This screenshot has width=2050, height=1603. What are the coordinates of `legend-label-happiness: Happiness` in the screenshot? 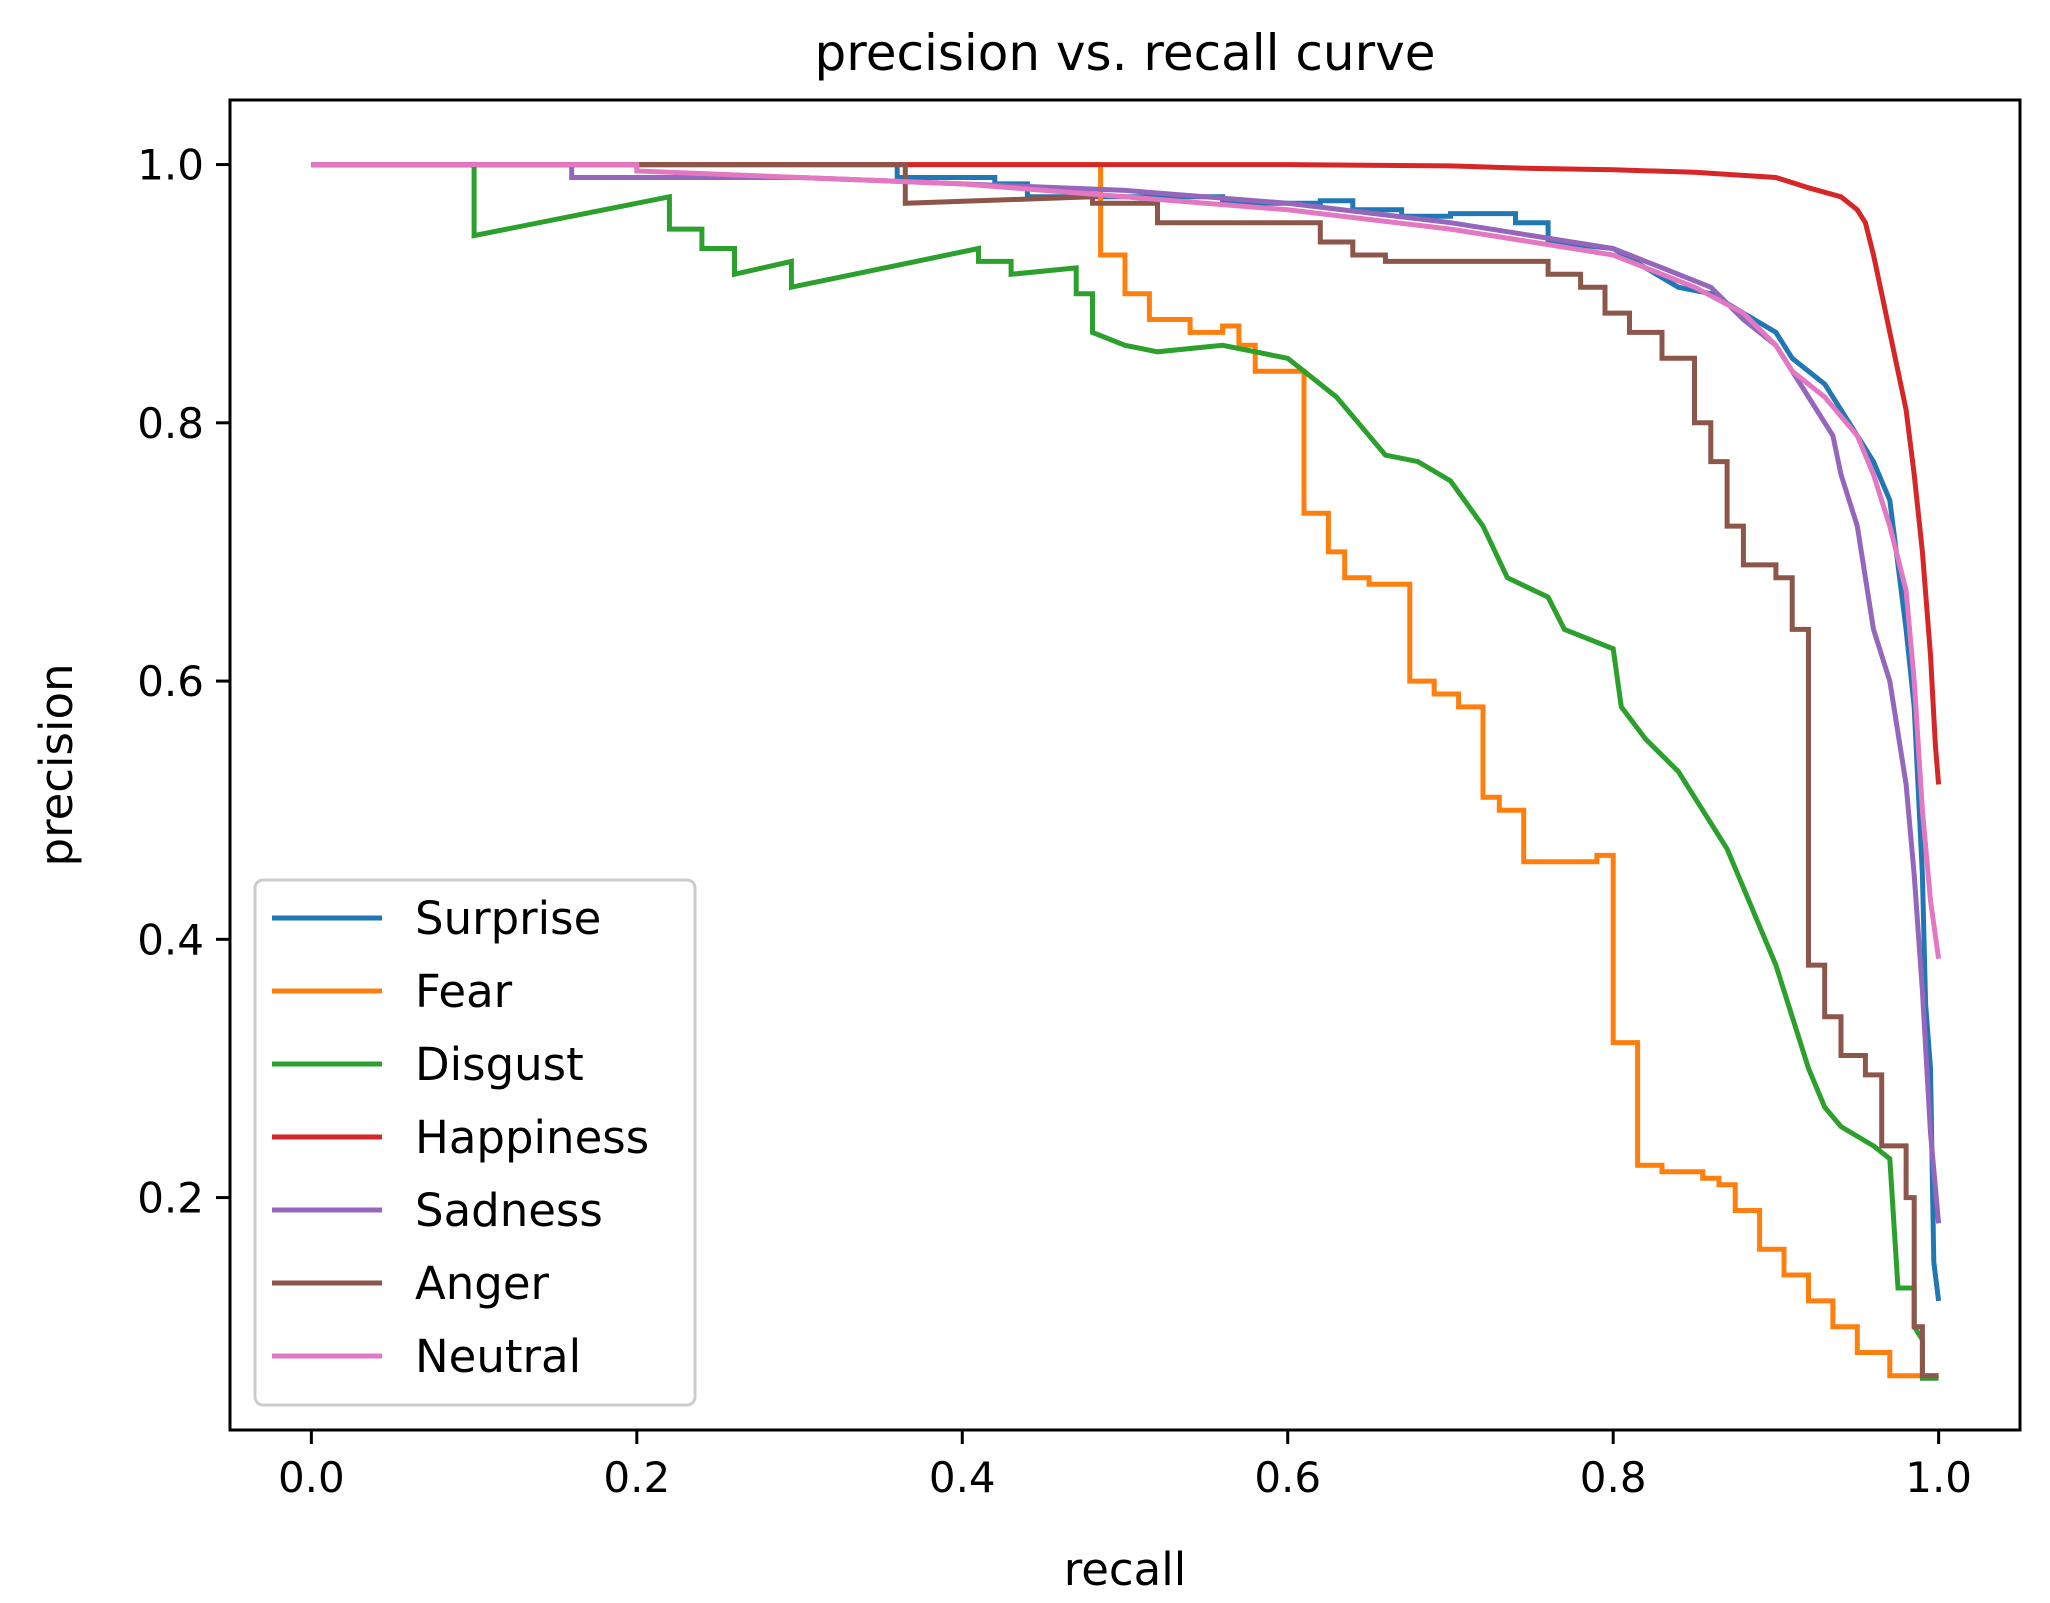 It's located at (532, 1137).